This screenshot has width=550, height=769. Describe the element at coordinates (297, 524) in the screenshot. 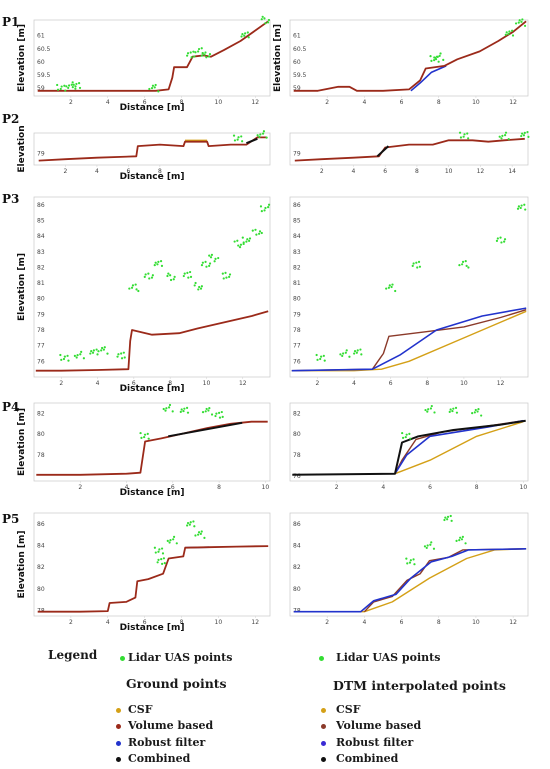

I see `y-tick-label: 86` at that location.